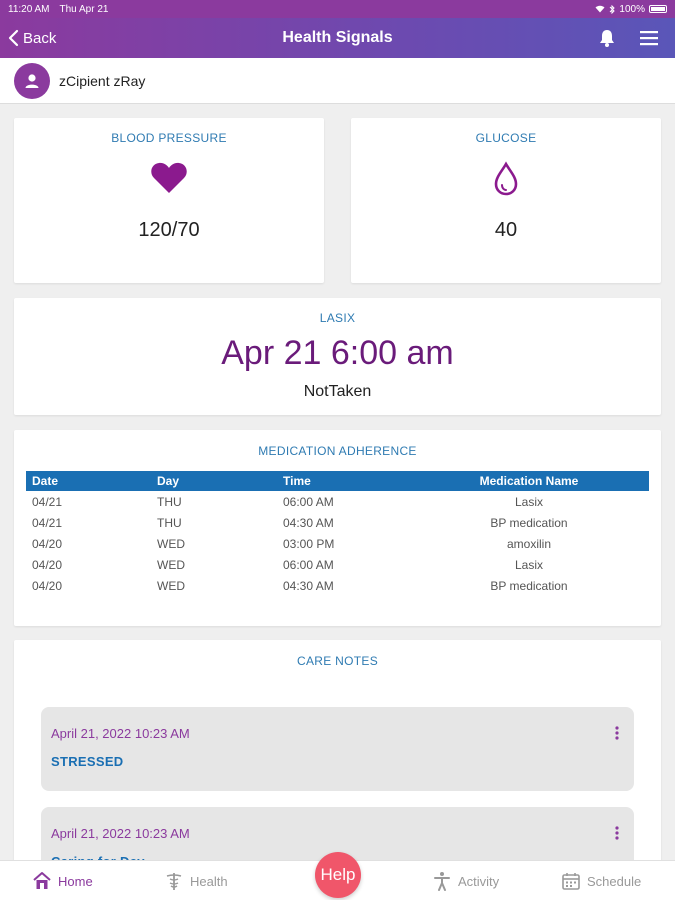 Image resolution: width=675 pixels, height=900 pixels. What do you see at coordinates (42, 880) in the screenshot?
I see `home-icon` at bounding box center [42, 880].